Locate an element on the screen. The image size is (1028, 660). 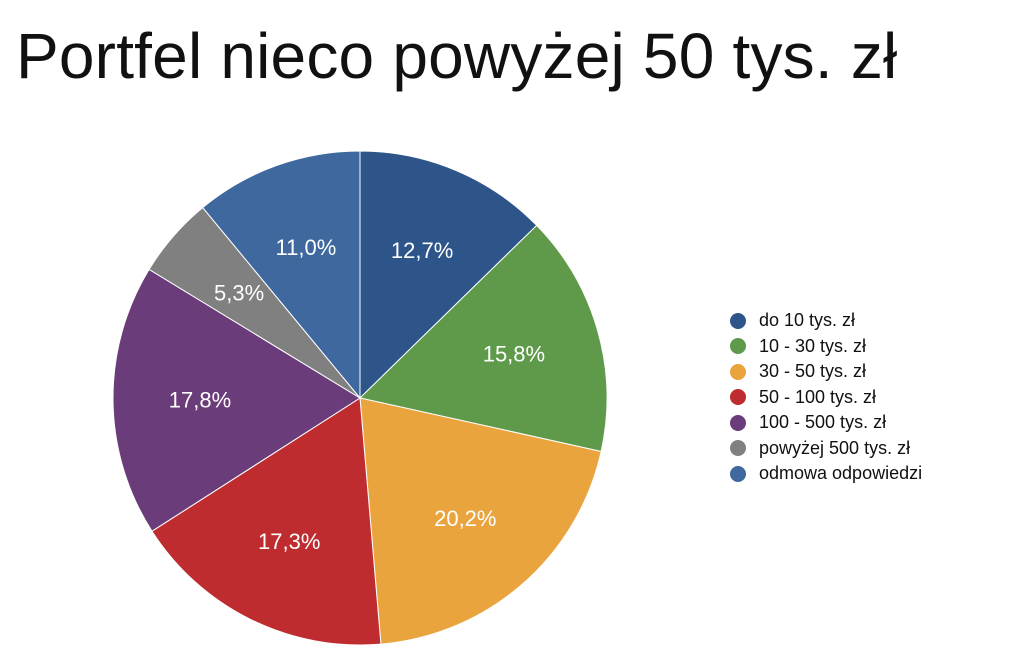
pie-slice-value-label: 17,3% is located at coordinates (289, 541).